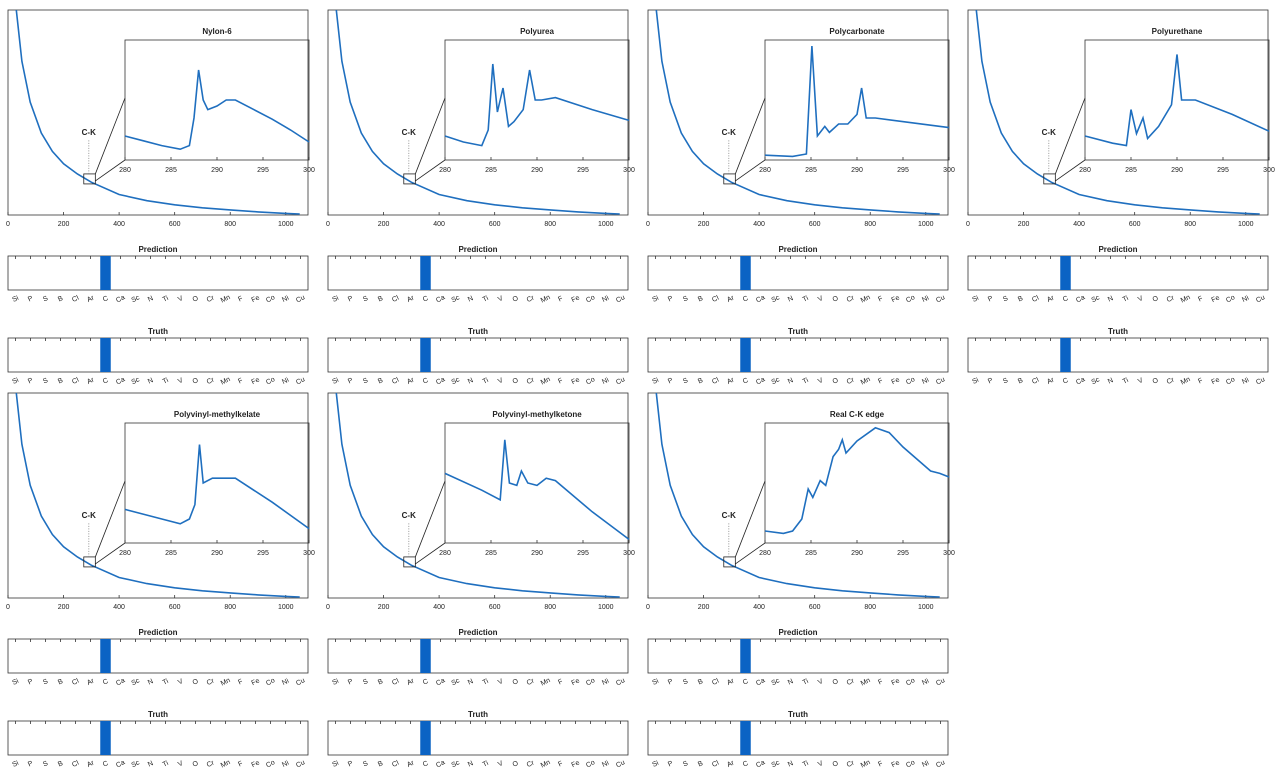 This screenshot has width=1279, height=783. What do you see at coordinates (968, 224) in the screenshot?
I see `x-tick-label: 0` at bounding box center [968, 224].